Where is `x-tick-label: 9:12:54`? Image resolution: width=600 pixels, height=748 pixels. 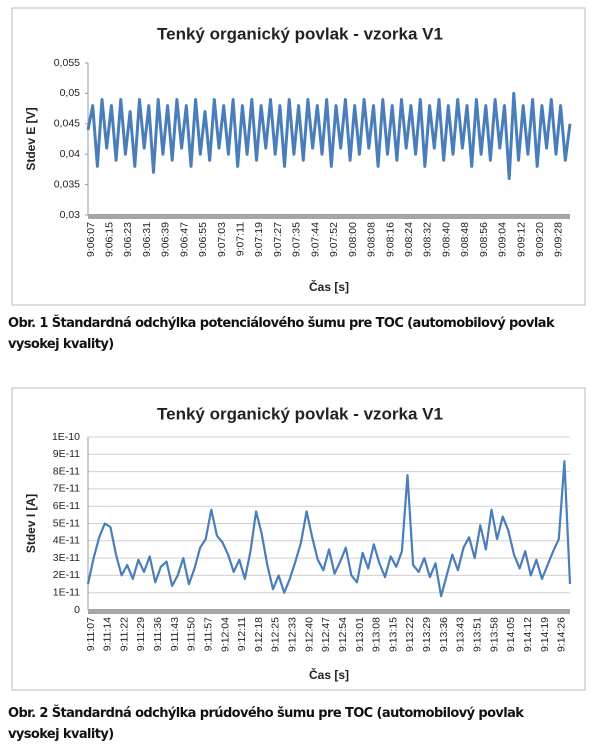 x-tick-label: 9:12:54 is located at coordinates (343, 634).